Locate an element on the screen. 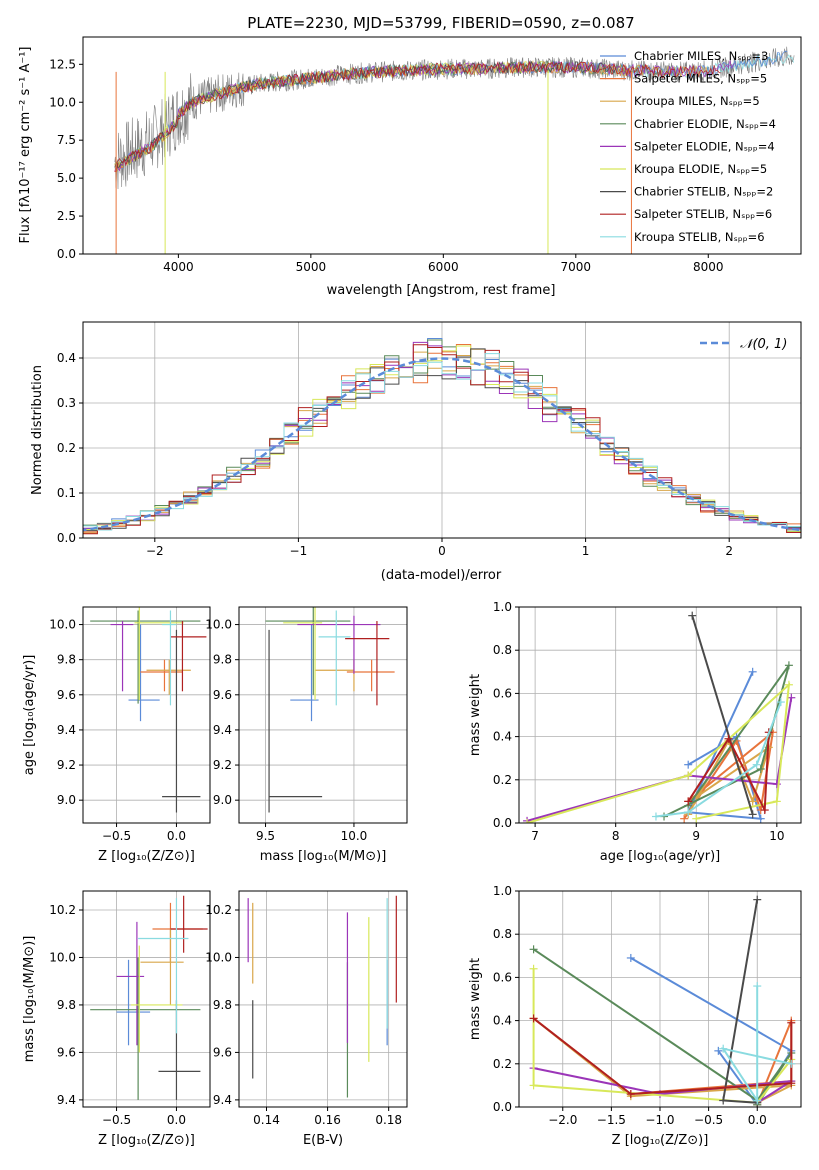  legend-label-2: Salpeter MILES, Nₛₚₚ=5 is located at coordinates (700, 79).